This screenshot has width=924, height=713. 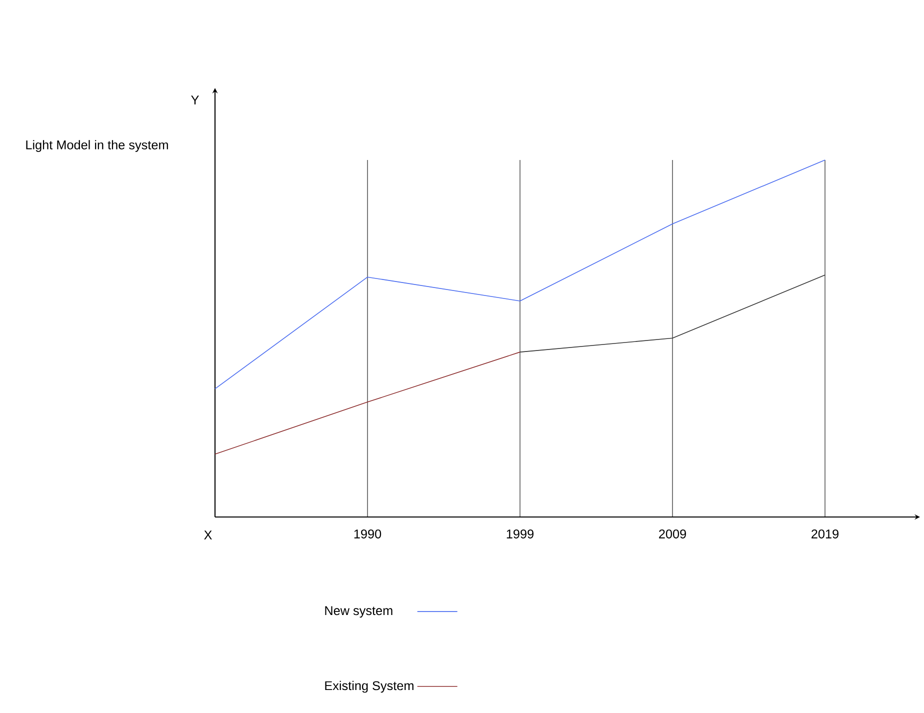 I want to click on x-tick-label: 1990, so click(x=368, y=533).